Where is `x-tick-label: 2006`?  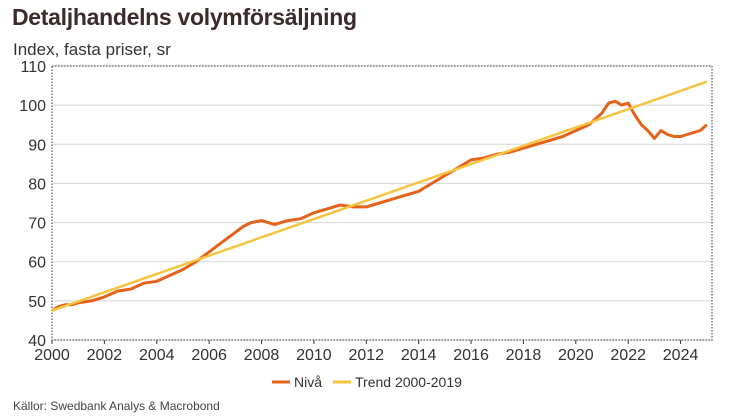 x-tick-label: 2006 is located at coordinates (209, 355).